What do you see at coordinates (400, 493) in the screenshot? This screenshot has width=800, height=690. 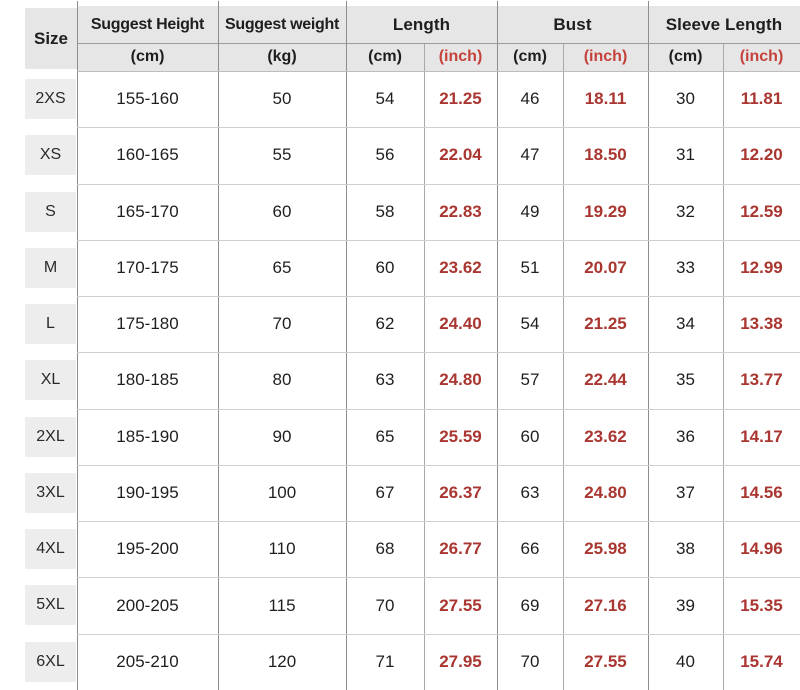 I see `table-row: 3XL 190-195 100 67 26.37 63 24.80 37 14.56` at bounding box center [400, 493].